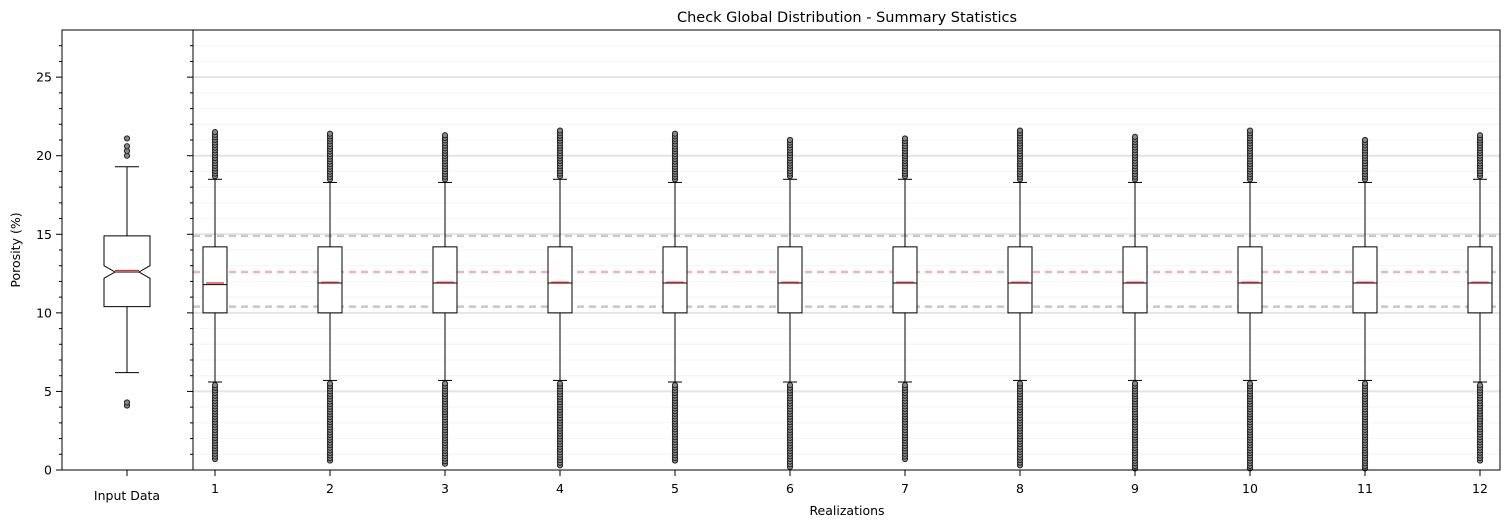 The width and height of the screenshot is (1511, 528). What do you see at coordinates (48, 470) in the screenshot?
I see `y-tick-label: 0` at bounding box center [48, 470].